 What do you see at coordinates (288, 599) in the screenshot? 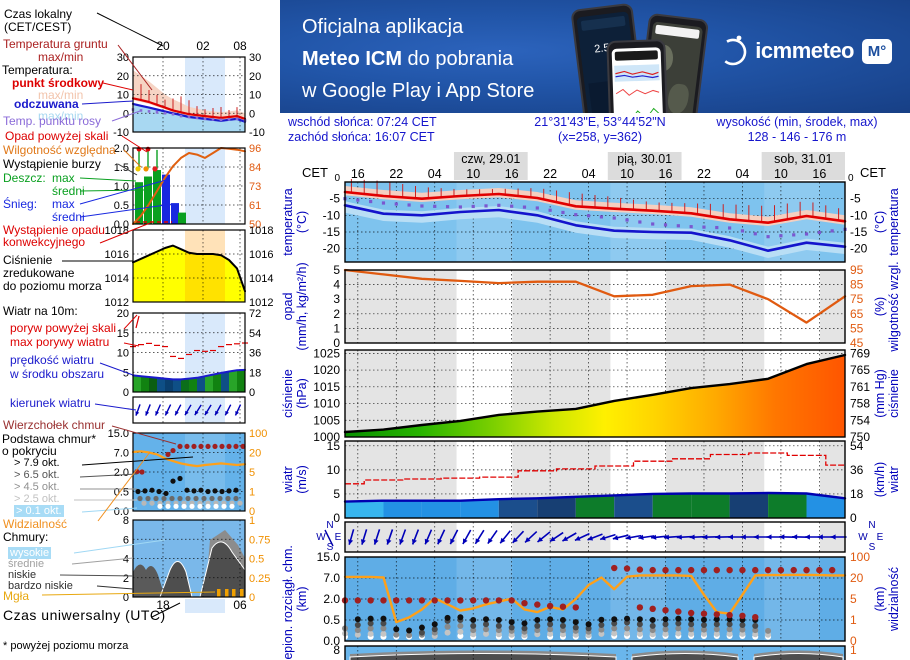
I see `axis-label-left: pion. rozciągł. chm.` at bounding box center [288, 599].